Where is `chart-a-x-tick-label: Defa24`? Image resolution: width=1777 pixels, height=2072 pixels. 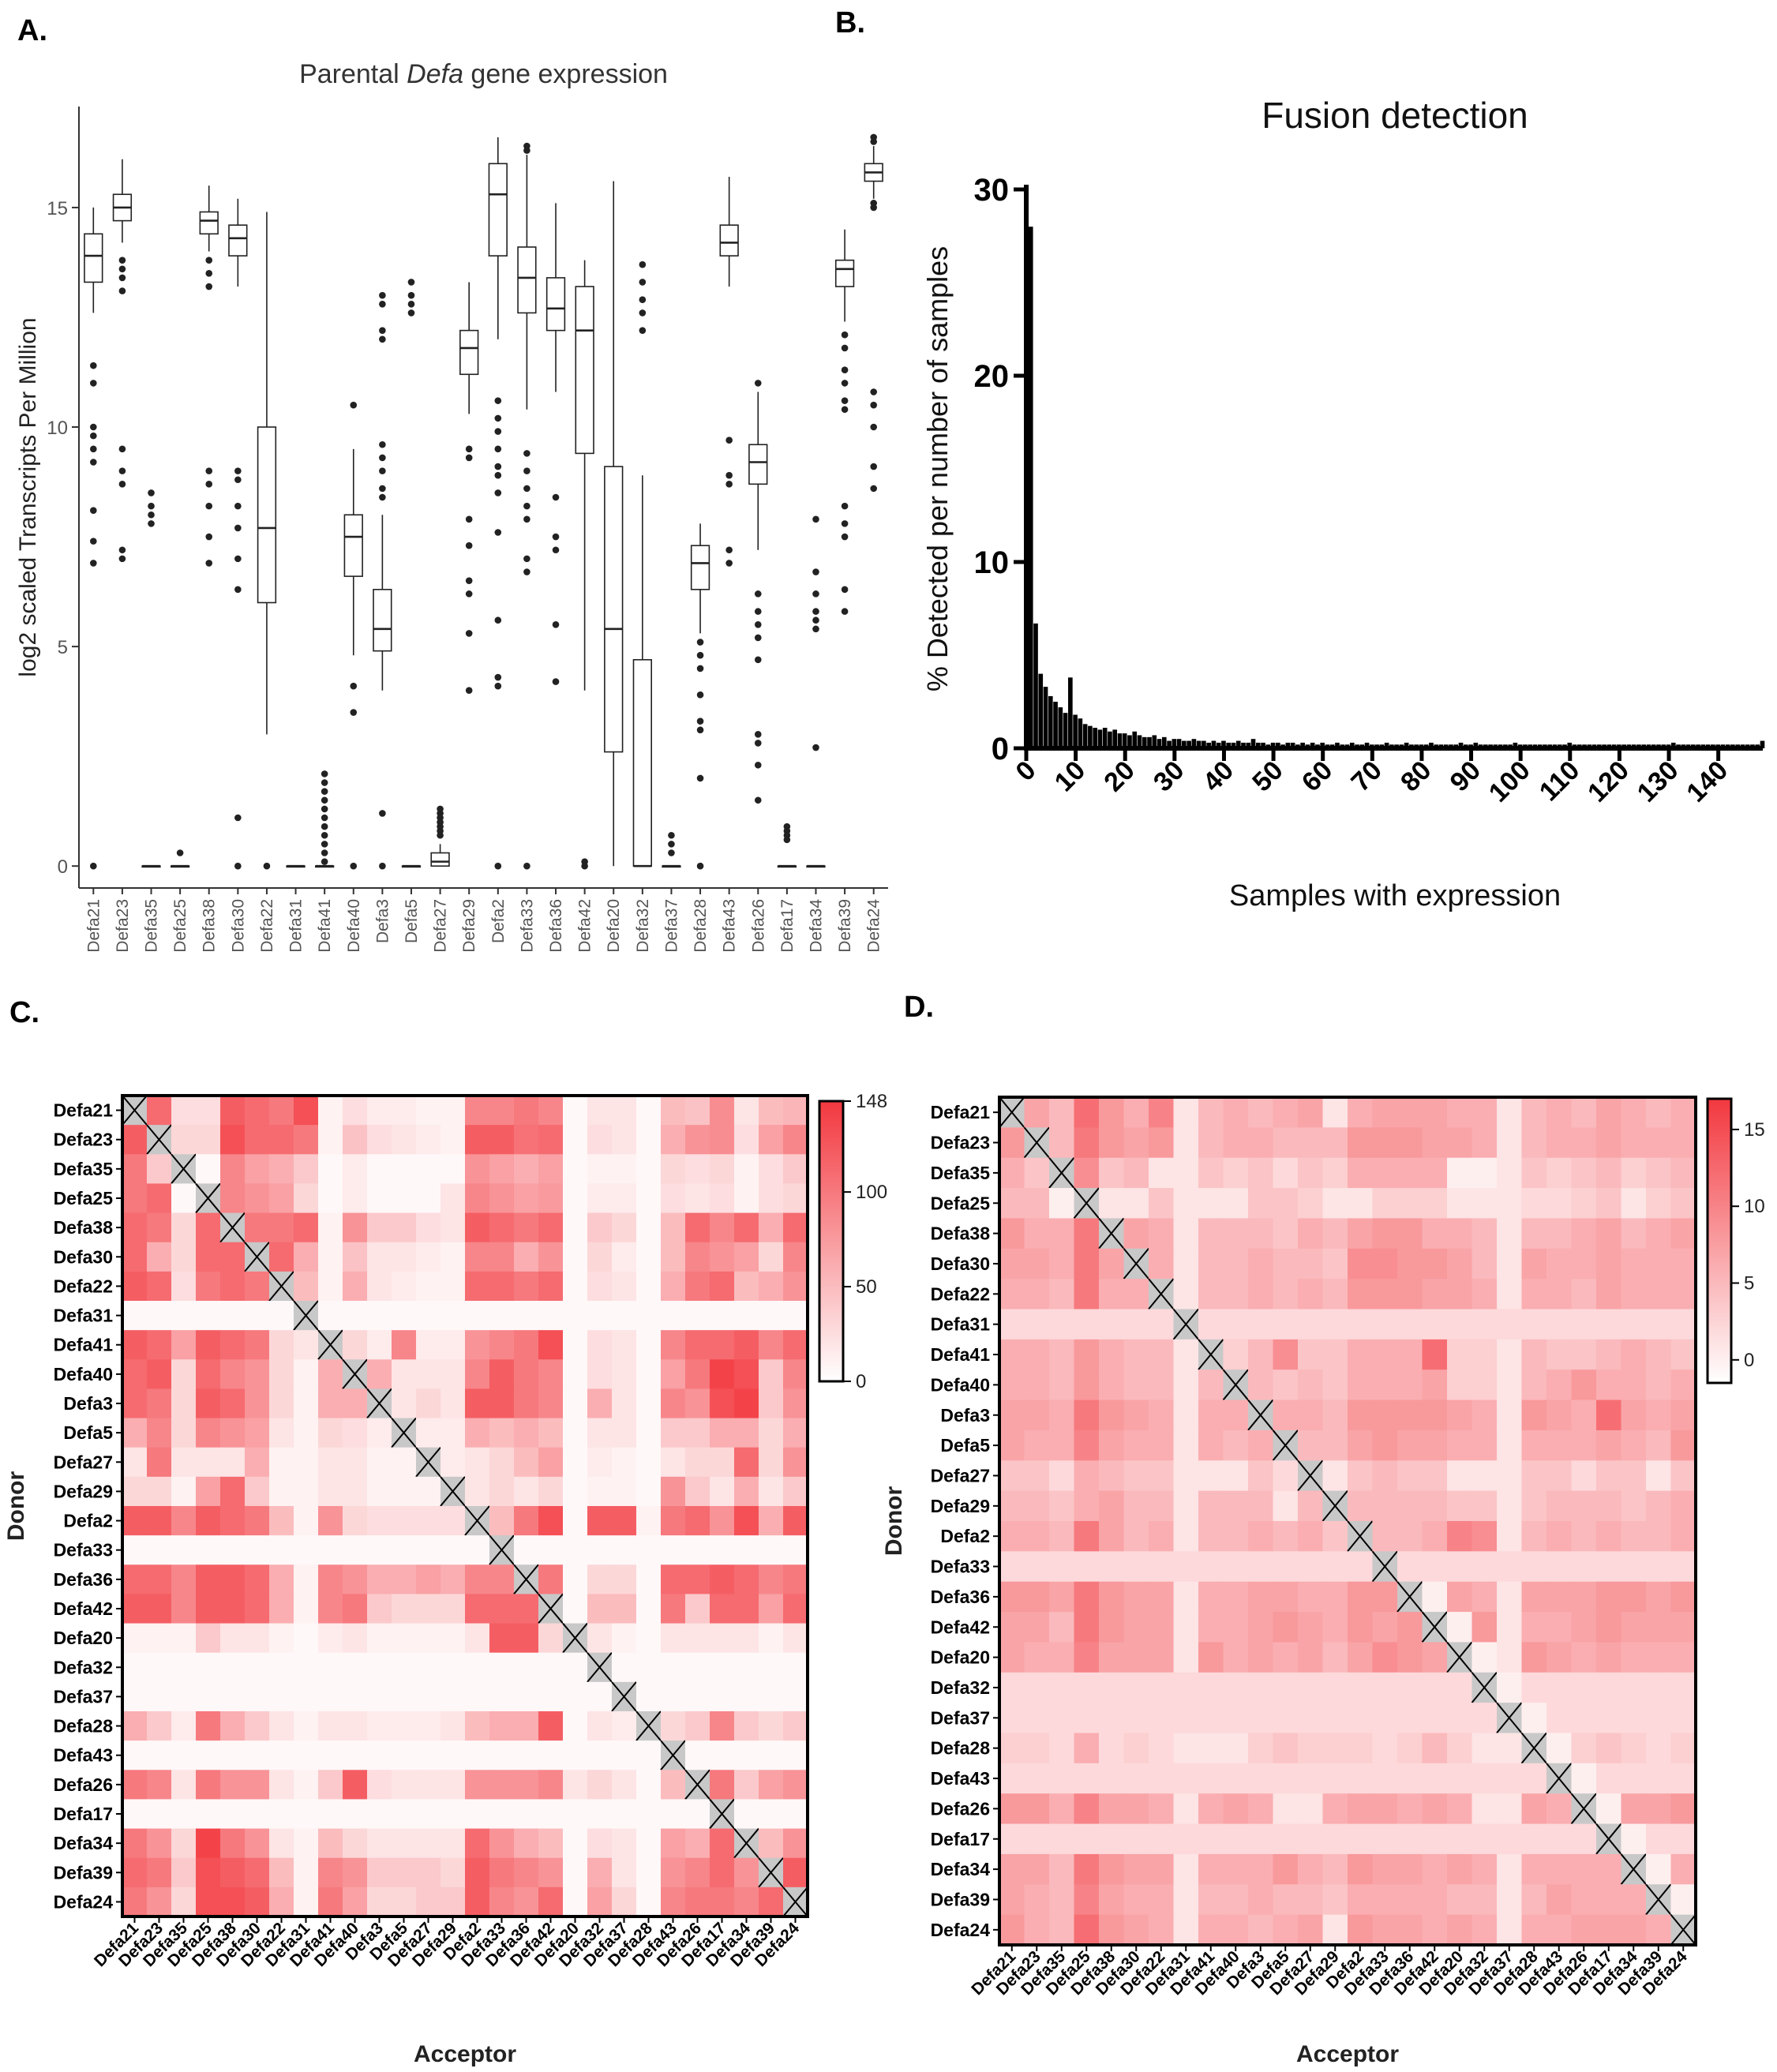 chart-a-x-tick-label: Defa24 is located at coordinates (874, 926).